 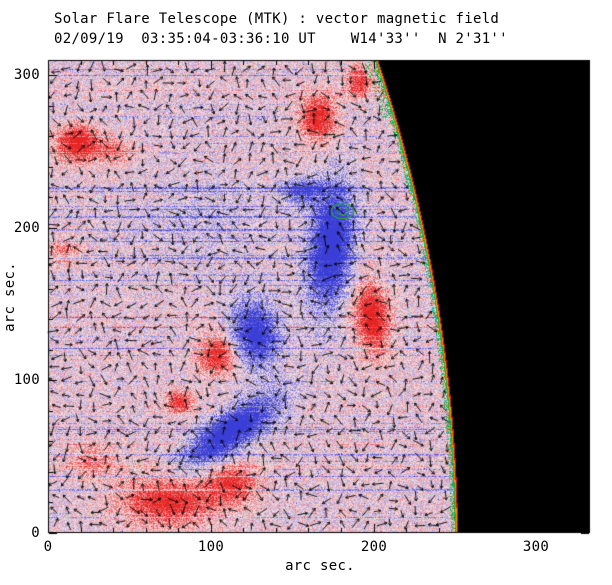 I want to click on x-tick-label-300: 300, so click(x=536, y=547).